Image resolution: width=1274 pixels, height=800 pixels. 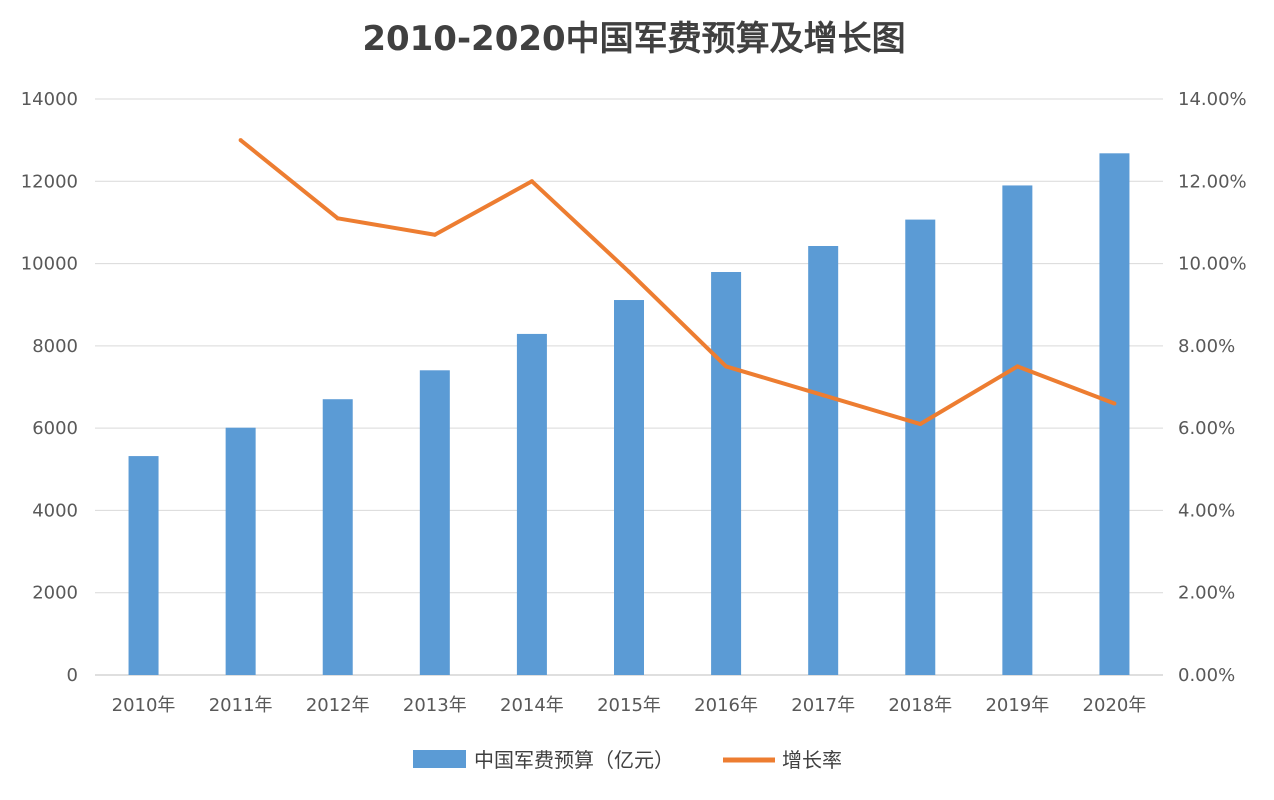 What do you see at coordinates (338, 705) in the screenshot?
I see `x-axis-tick-label: 2012年` at bounding box center [338, 705].